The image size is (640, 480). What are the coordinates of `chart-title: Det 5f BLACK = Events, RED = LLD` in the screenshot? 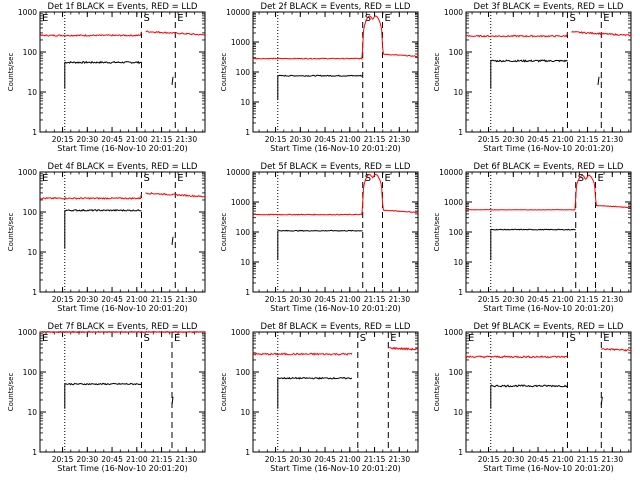 It's located at (336, 167).